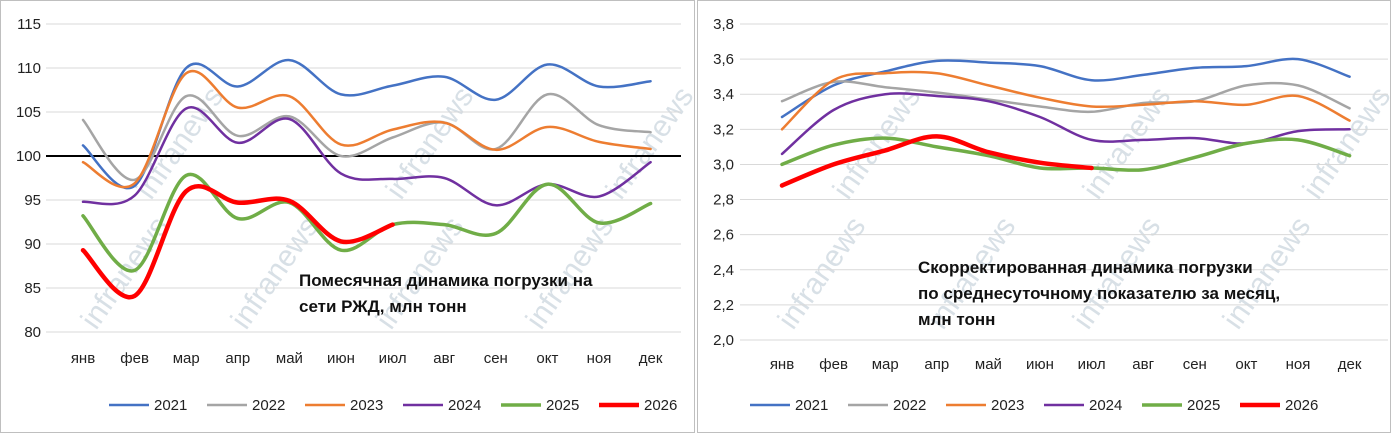 The width and height of the screenshot is (1392, 435). Describe the element at coordinates (1085, 267) in the screenshot. I see `chart-annotation-line: Скорректированная динамика погрузки` at that location.